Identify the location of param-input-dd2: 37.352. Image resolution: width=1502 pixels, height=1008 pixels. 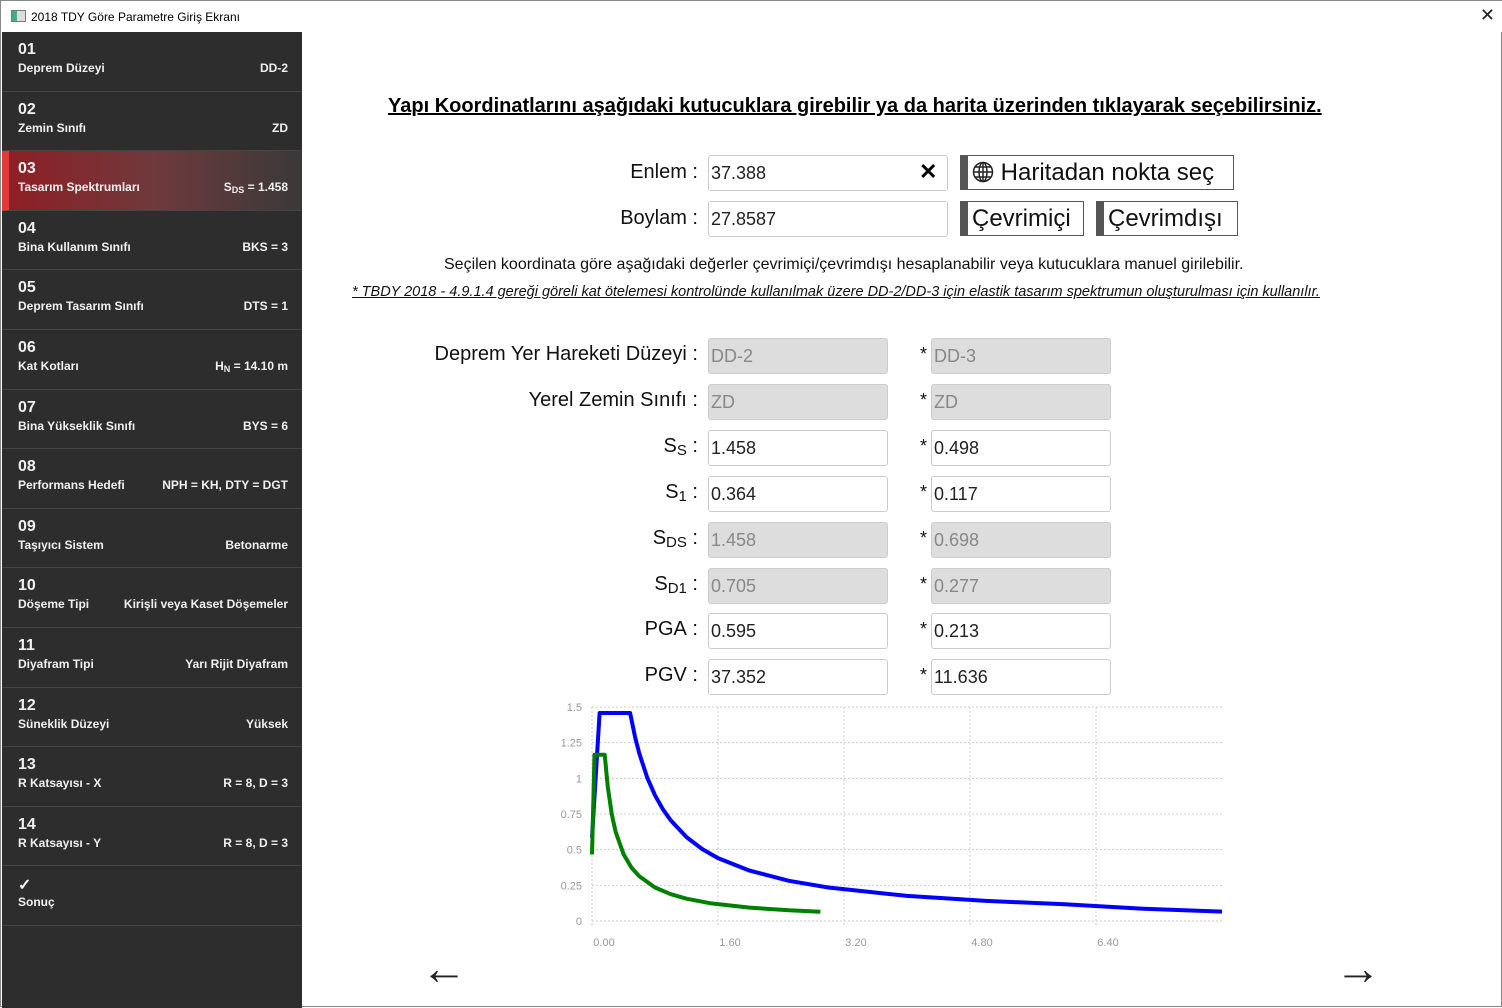
(798, 677).